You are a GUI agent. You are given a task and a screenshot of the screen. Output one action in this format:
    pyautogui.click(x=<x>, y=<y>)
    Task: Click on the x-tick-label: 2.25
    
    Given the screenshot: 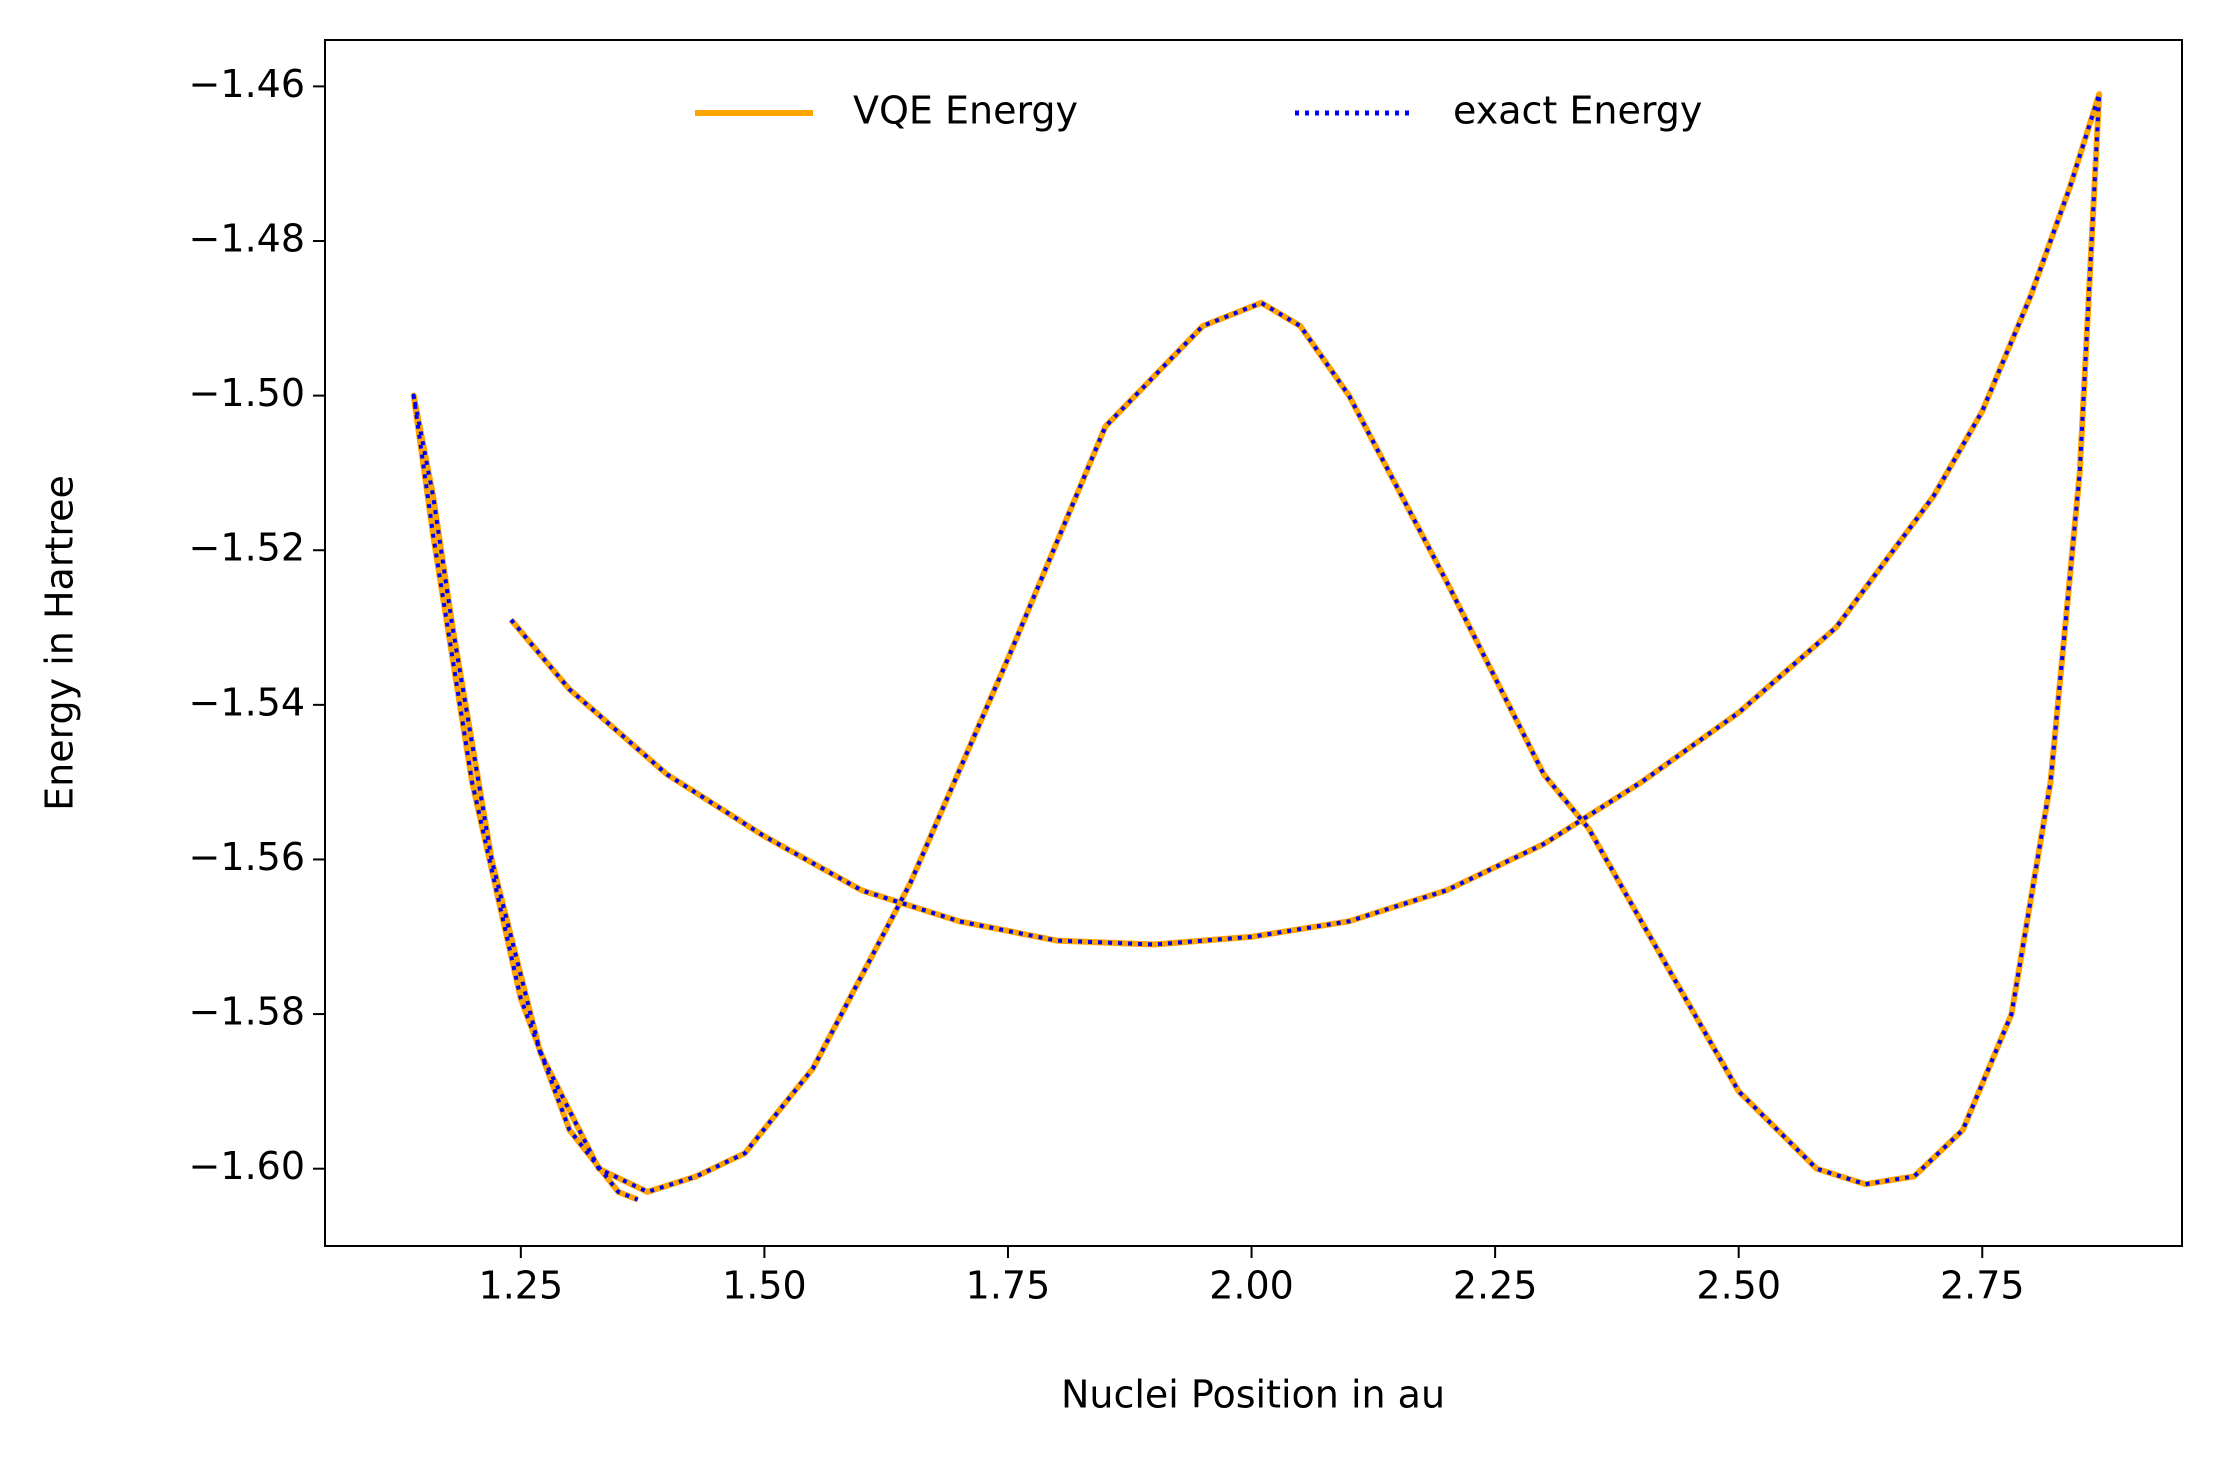 What is the action you would take?
    pyautogui.click(x=1495, y=1286)
    